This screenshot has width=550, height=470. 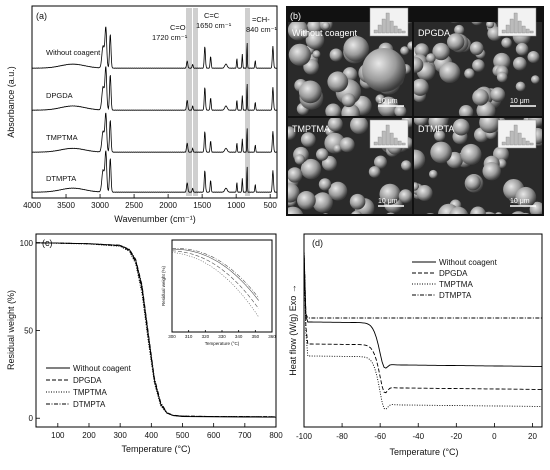 What do you see at coordinates (134, 205) in the screenshot?
I see `a-xtick-label-2500: 2500` at bounding box center [134, 205].